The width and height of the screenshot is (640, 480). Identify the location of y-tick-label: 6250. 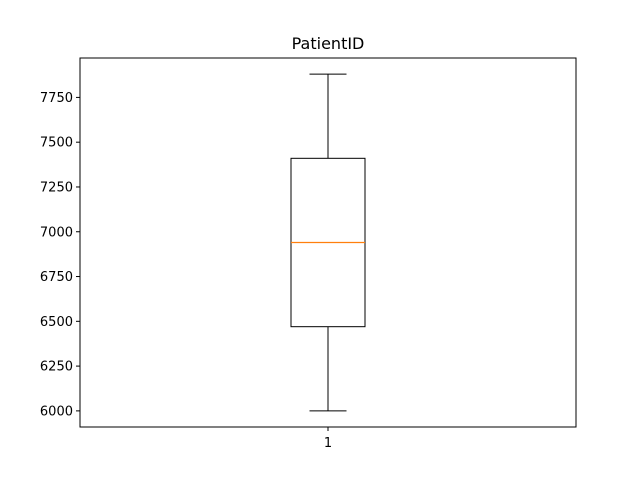
(56, 367).